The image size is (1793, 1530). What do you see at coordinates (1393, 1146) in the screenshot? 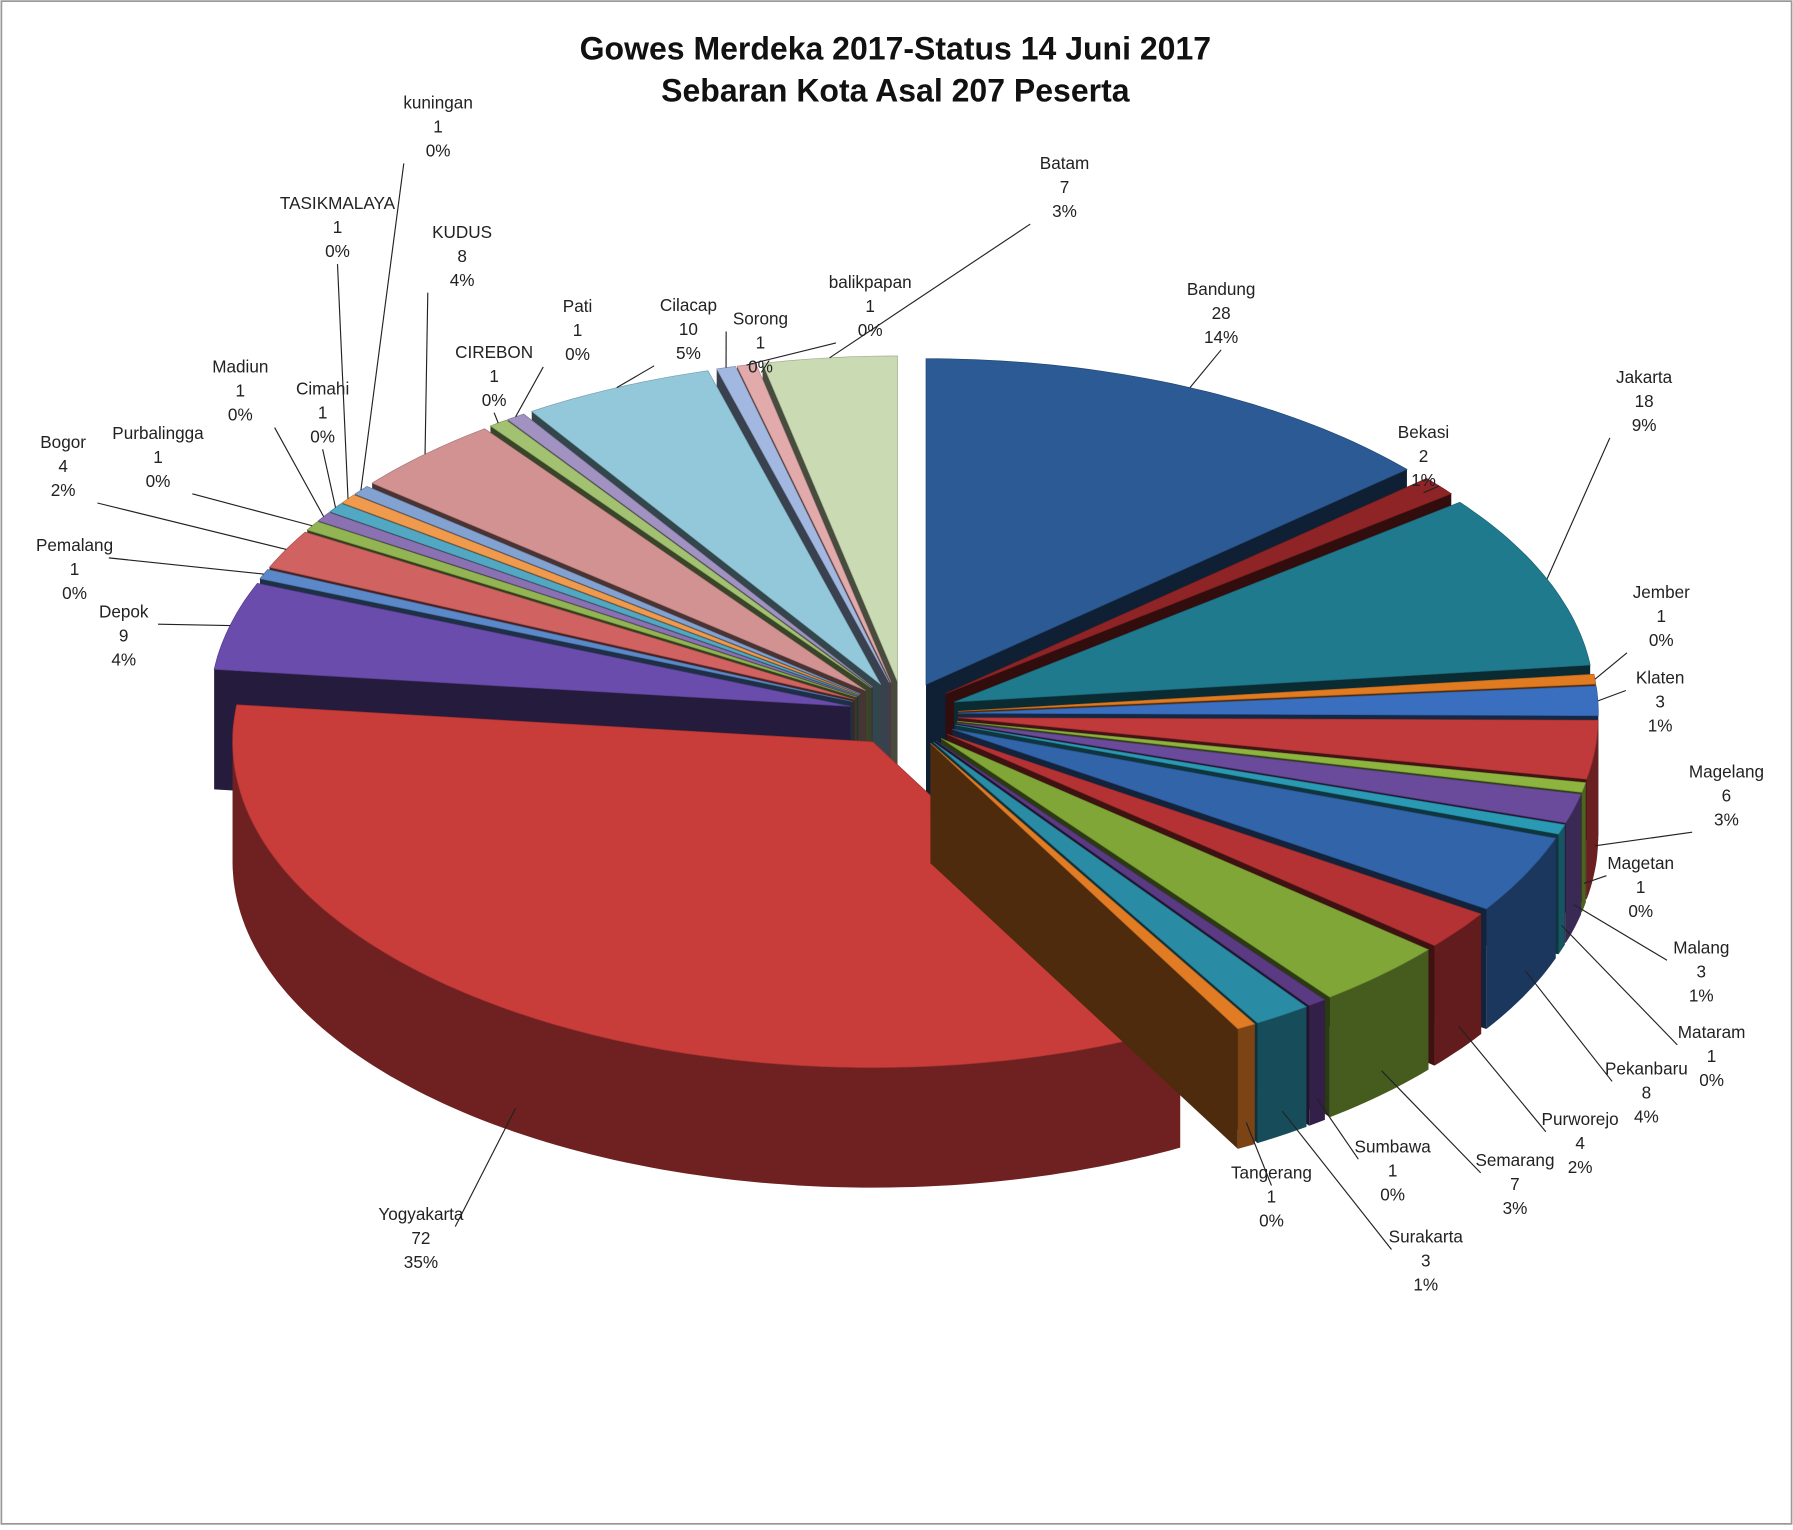
I see `data-label-name: Sumbawa` at bounding box center [1393, 1146].